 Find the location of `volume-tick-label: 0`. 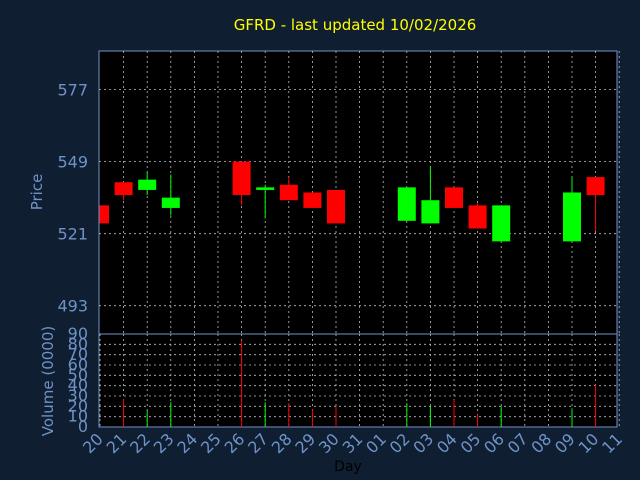

volume-tick-label: 0 is located at coordinates (83, 426).